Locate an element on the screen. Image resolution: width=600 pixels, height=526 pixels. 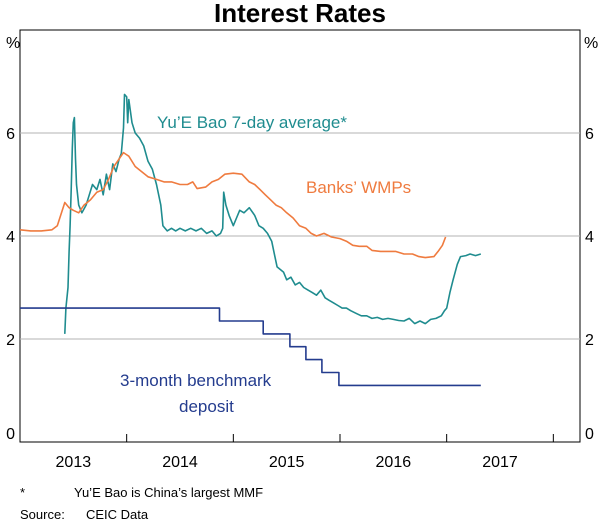
label-benchmark-line1: 3-month benchmark is located at coordinates (196, 380).